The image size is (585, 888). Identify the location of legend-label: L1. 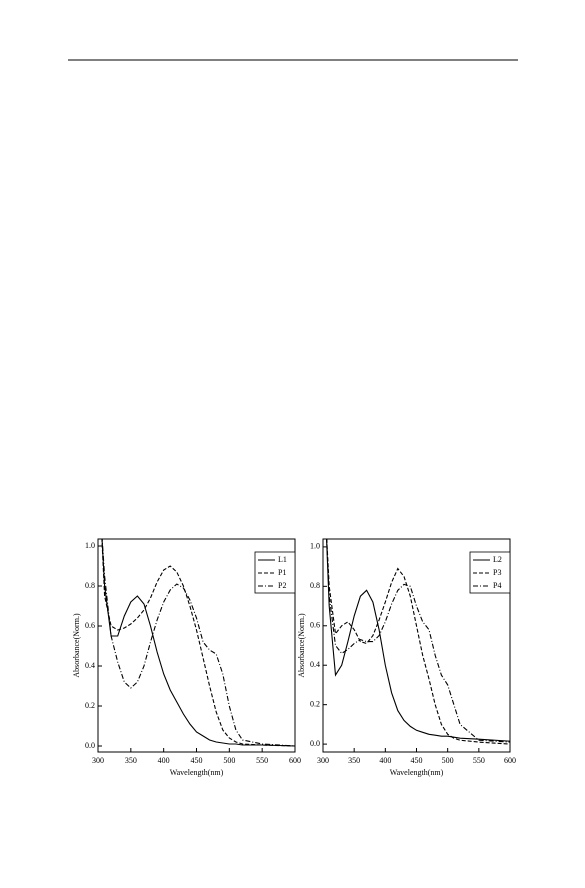
(282, 559).